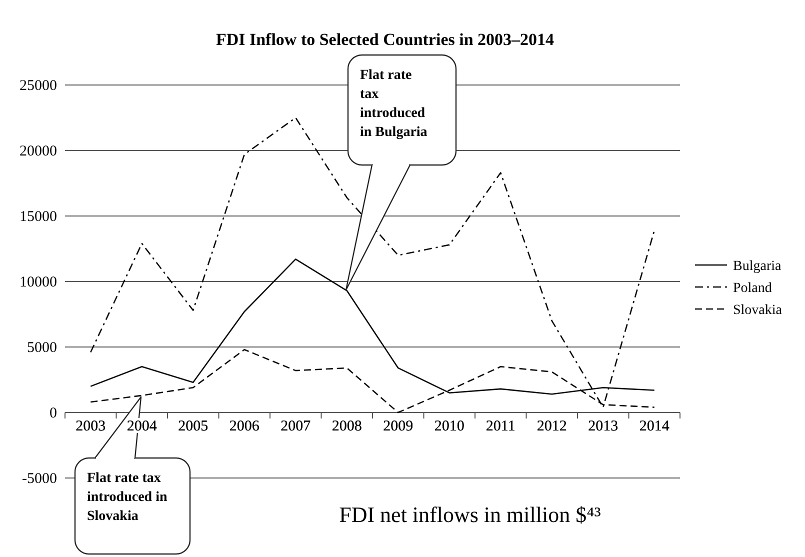  What do you see at coordinates (39, 479) in the screenshot?
I see `y-tick-label: -5000` at bounding box center [39, 479].